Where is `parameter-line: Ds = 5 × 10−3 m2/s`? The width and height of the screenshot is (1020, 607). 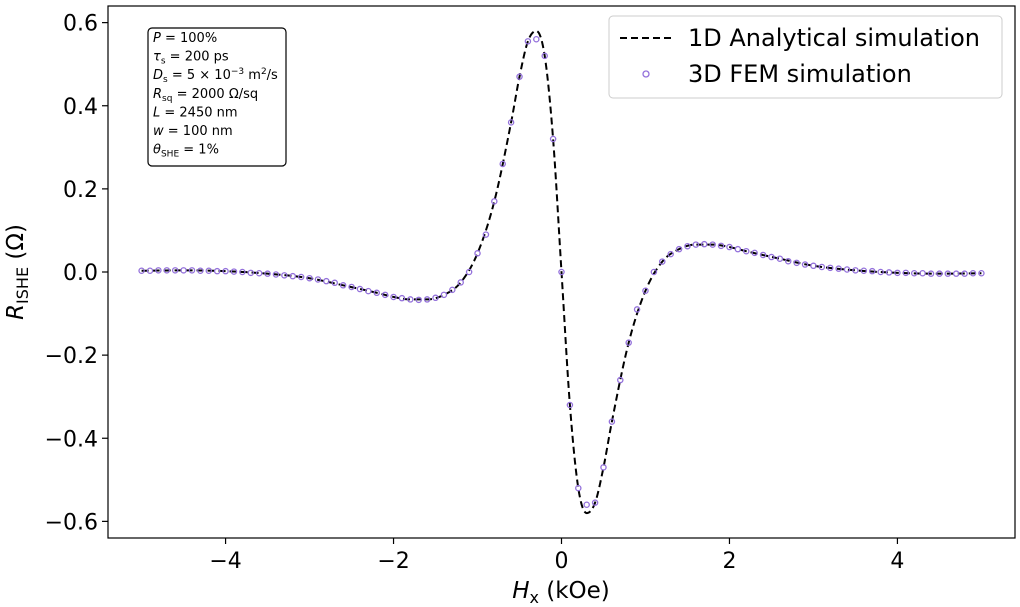
parameter-line: Ds = 5 × 10−3 m2/s is located at coordinates (215, 76).